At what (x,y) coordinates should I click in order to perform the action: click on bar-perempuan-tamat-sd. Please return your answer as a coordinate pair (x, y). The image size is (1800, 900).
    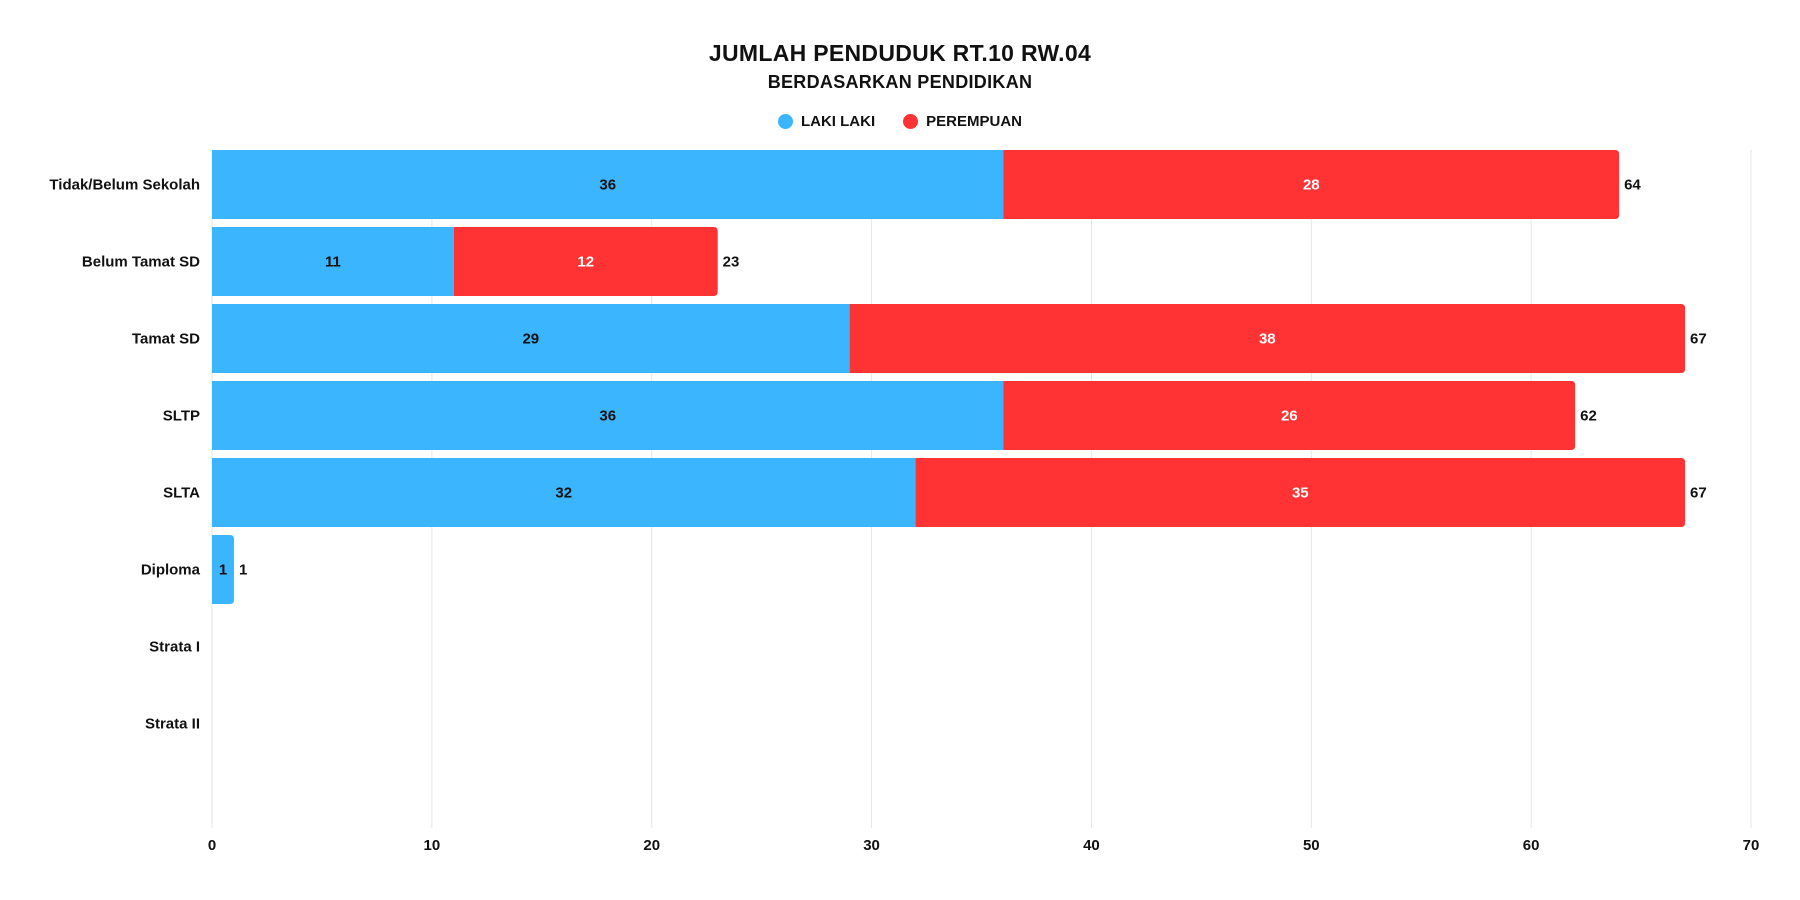
    Looking at the image, I should click on (1267, 338).